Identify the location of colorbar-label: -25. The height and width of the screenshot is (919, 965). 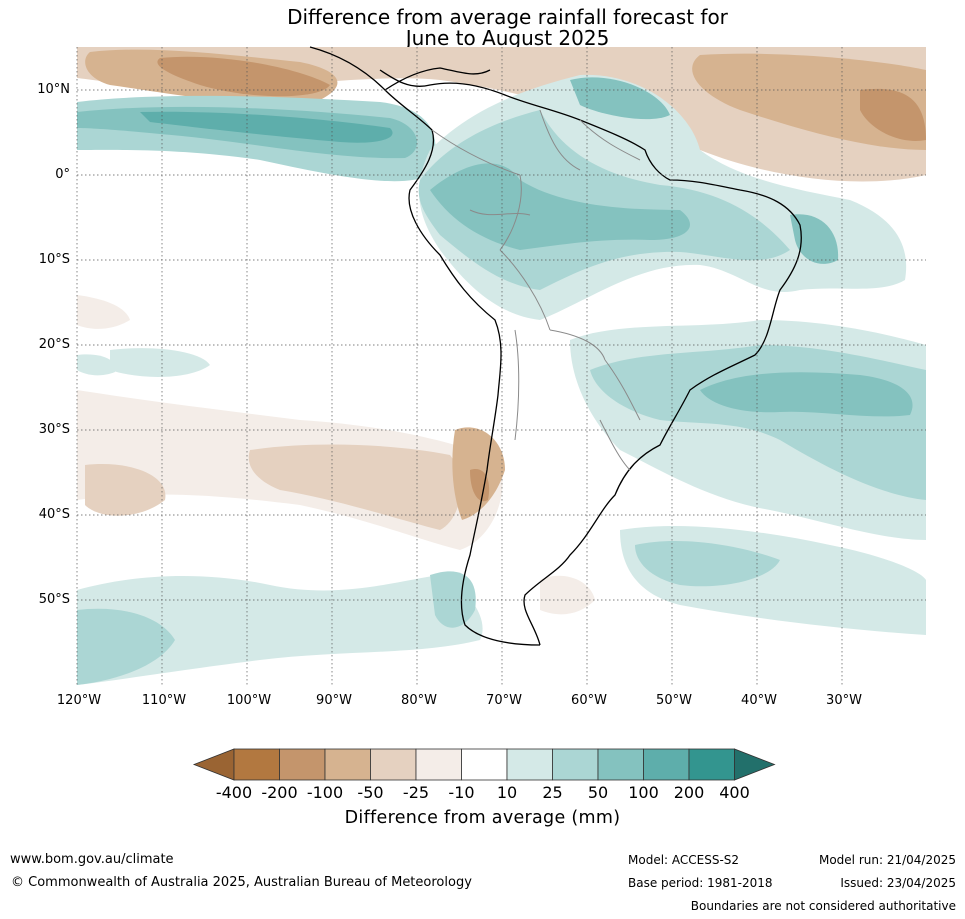
(416, 792).